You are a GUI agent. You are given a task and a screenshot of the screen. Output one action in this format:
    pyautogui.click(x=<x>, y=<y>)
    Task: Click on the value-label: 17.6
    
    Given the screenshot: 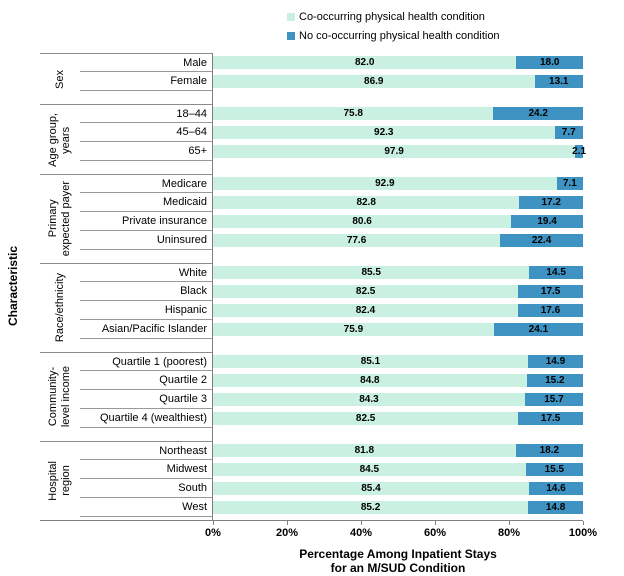 What is the action you would take?
    pyautogui.click(x=550, y=310)
    